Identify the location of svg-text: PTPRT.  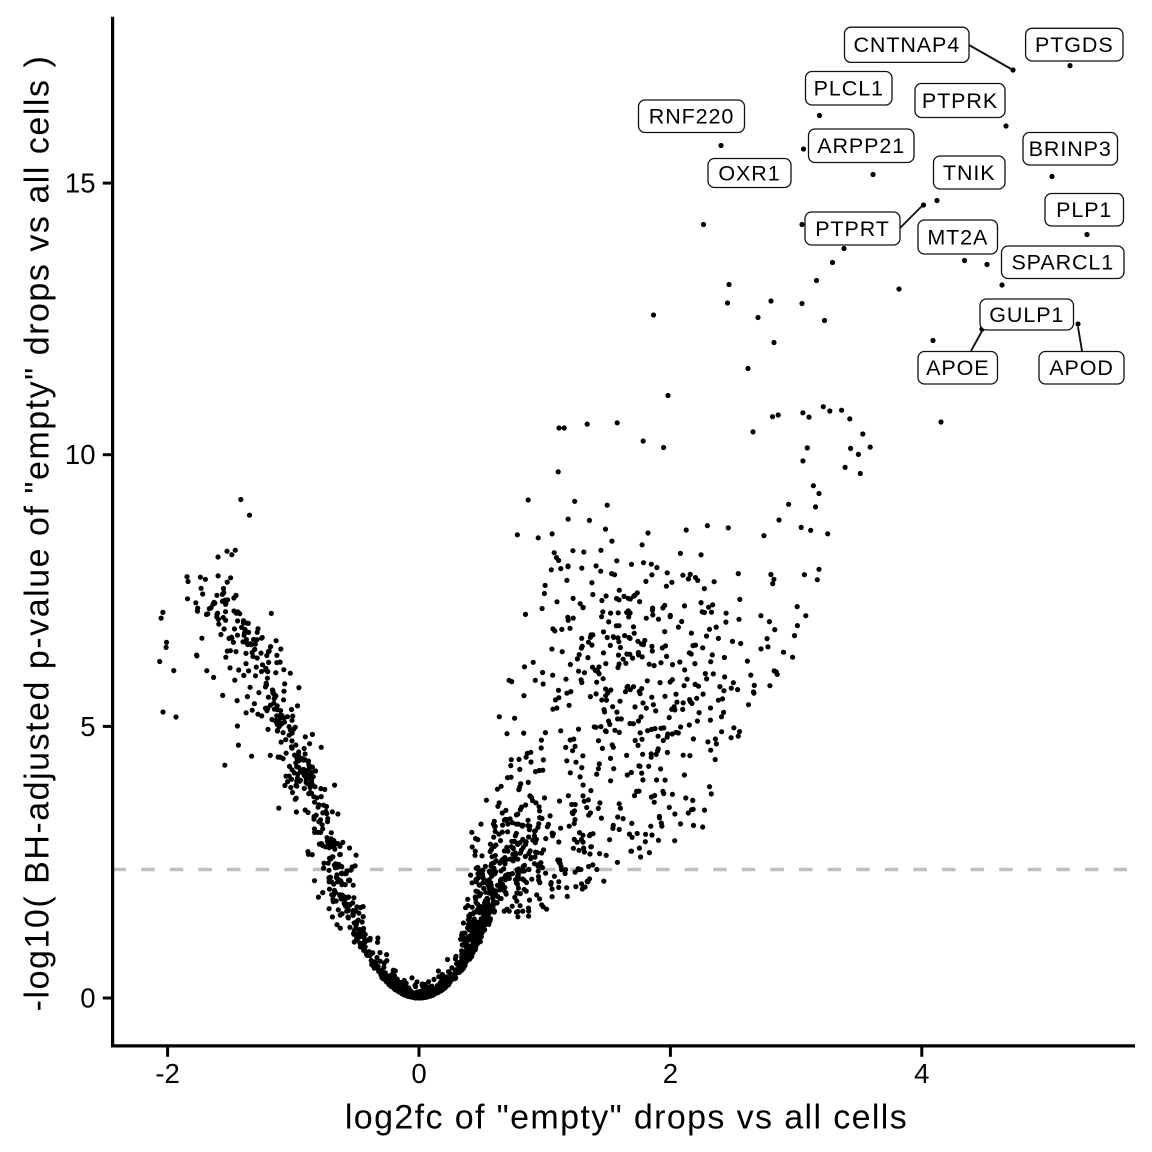
(852, 229).